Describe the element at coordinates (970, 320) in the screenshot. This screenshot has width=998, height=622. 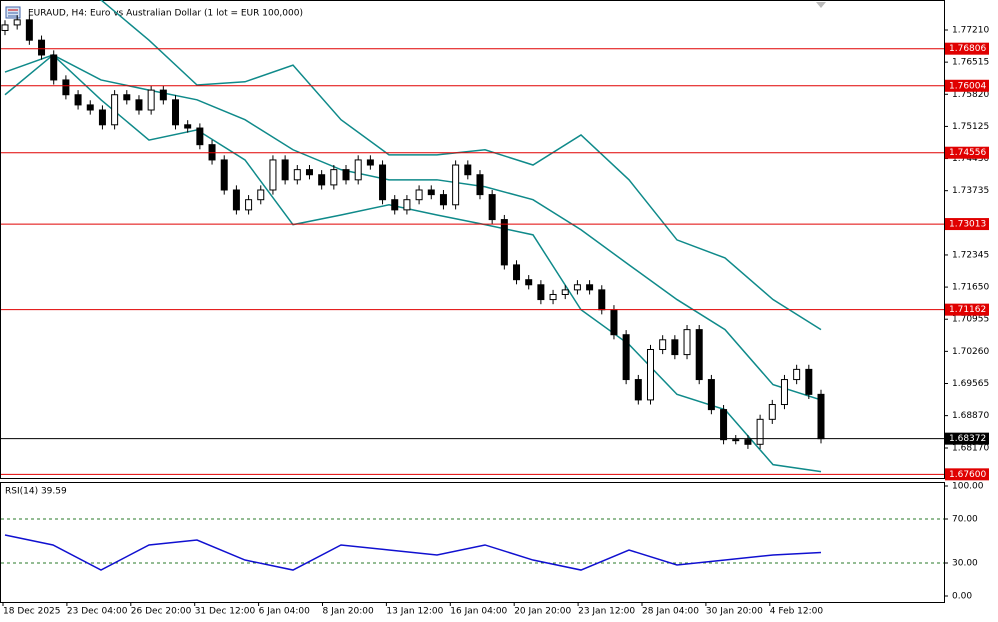
I see `y-tick-label: 1.70955` at that location.